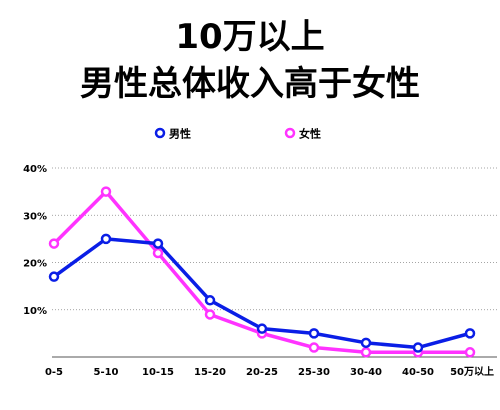 The width and height of the screenshot is (500, 410). Describe the element at coordinates (314, 372) in the screenshot. I see `x-tick-label: 25-30` at that location.